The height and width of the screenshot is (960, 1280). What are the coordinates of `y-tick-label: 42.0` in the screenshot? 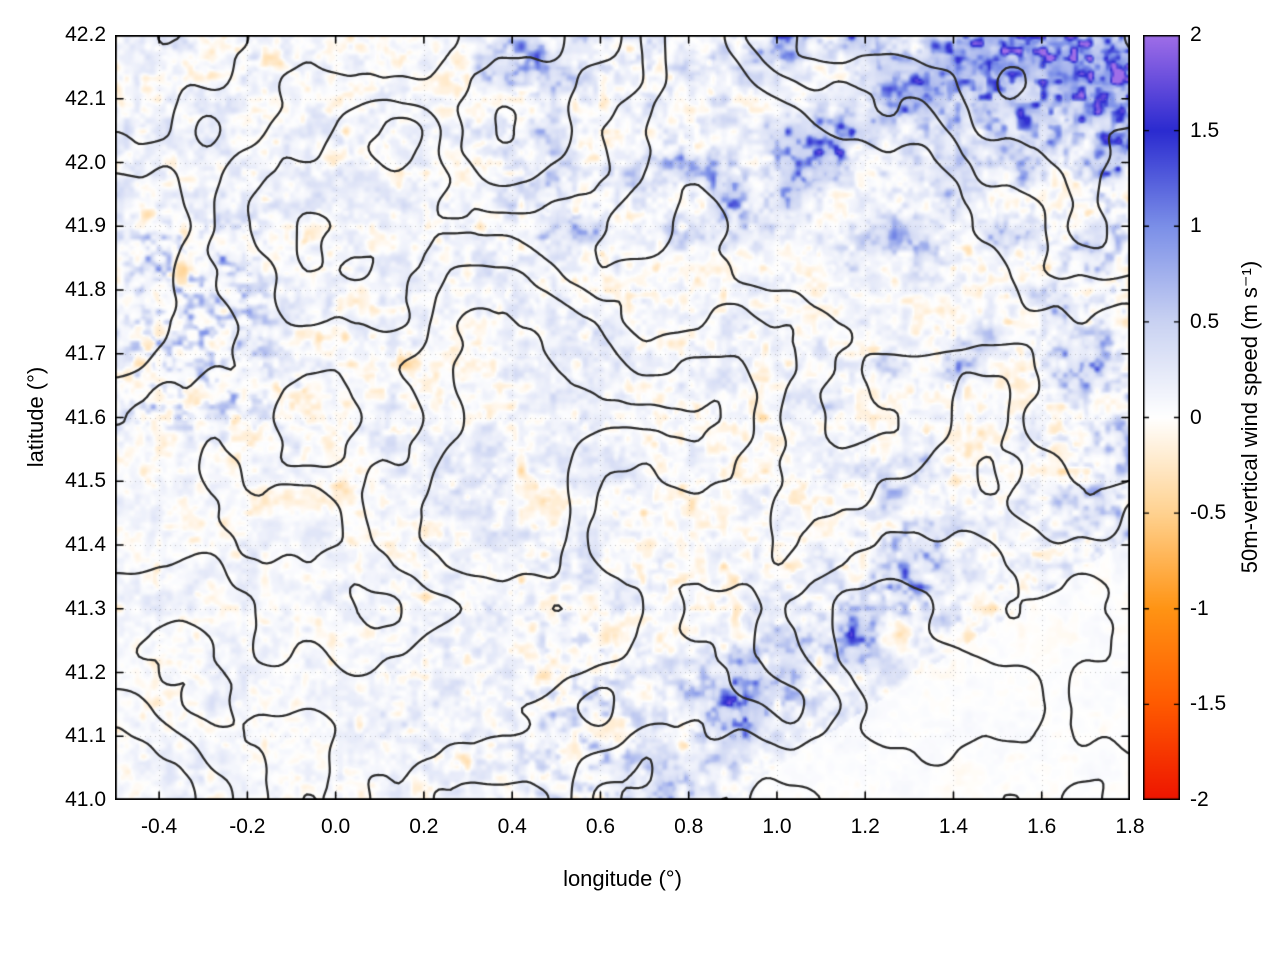 It's located at (85, 162).